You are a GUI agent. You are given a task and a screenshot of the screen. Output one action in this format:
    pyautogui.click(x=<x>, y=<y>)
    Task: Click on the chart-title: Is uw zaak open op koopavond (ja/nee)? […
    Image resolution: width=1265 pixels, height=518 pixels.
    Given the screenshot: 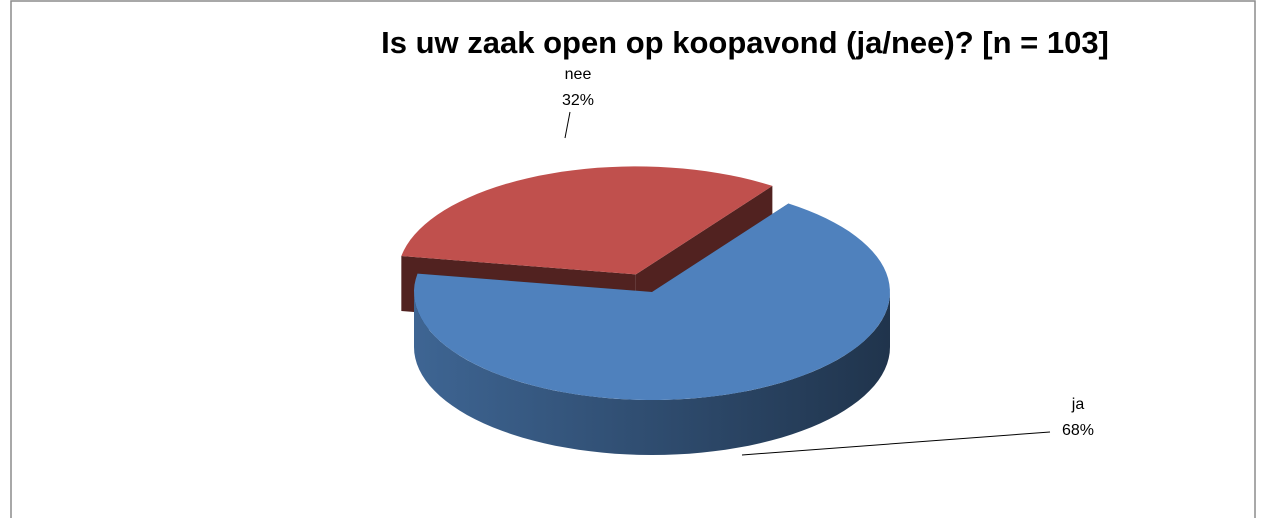 What is the action you would take?
    pyautogui.click(x=745, y=42)
    